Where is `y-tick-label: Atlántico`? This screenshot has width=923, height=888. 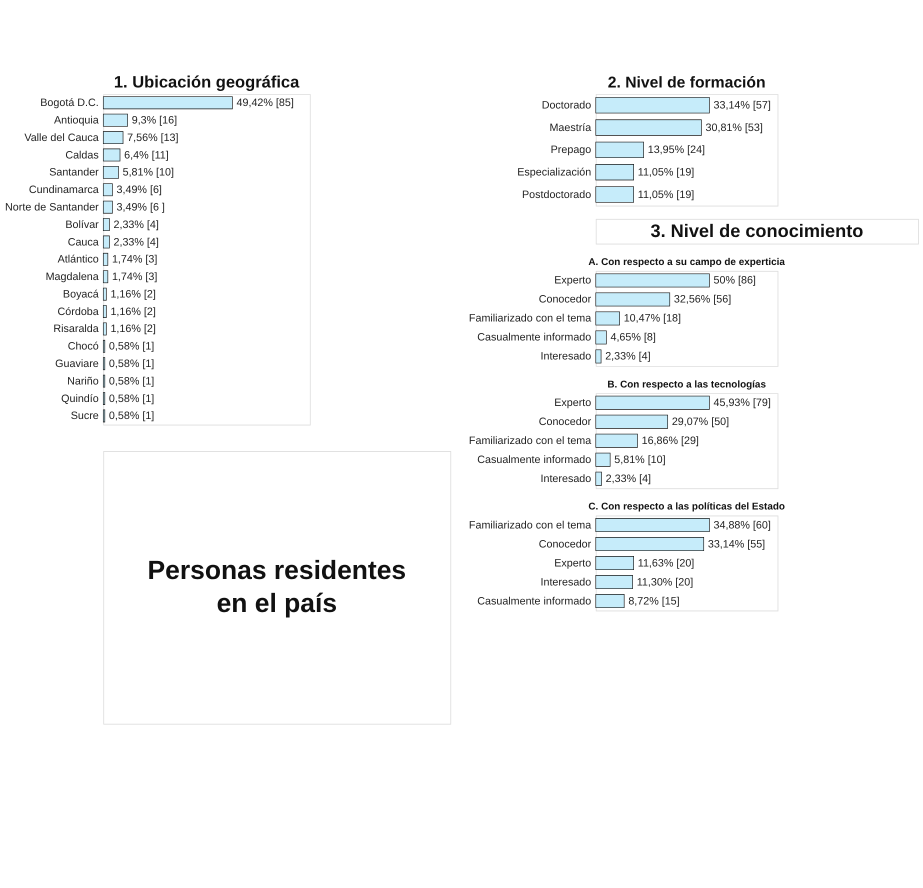
y-tick-label: Atlántico is located at coordinates (78, 260).